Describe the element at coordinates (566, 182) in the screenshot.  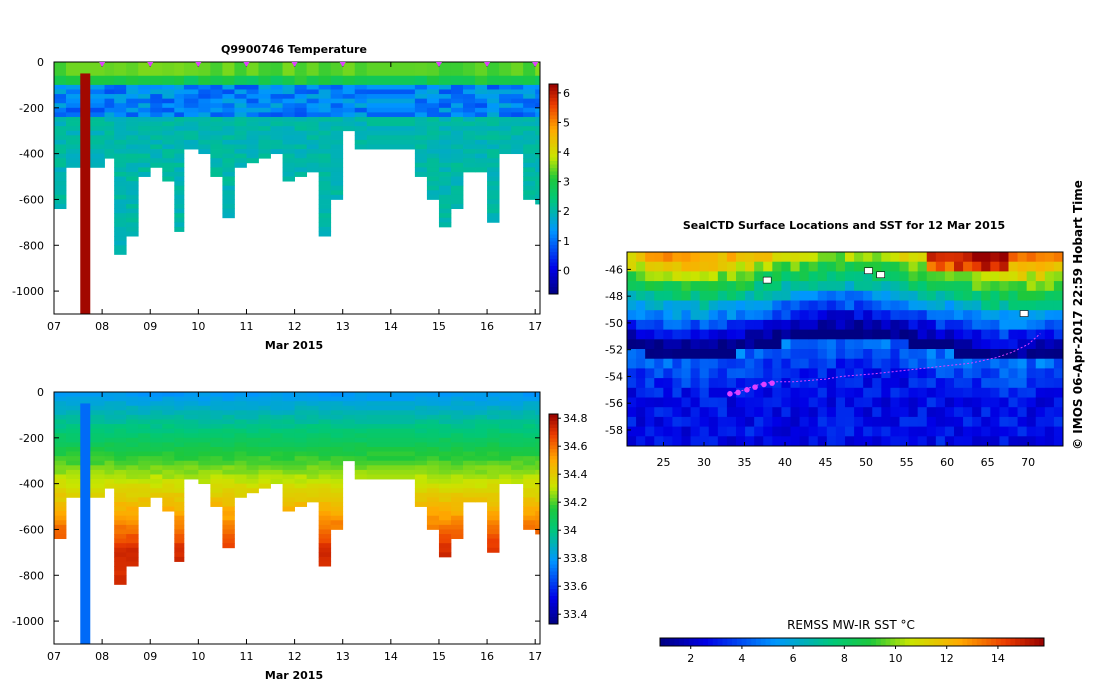
I see `temperature-colorbar-tick-label: 3` at that location.